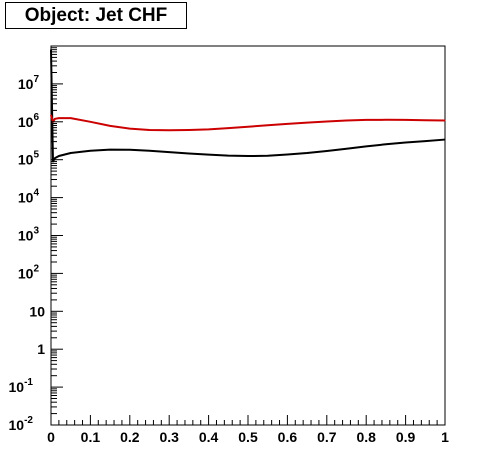  Describe the element at coordinates (209, 437) in the screenshot. I see `x-tick-label: 0.4` at that location.